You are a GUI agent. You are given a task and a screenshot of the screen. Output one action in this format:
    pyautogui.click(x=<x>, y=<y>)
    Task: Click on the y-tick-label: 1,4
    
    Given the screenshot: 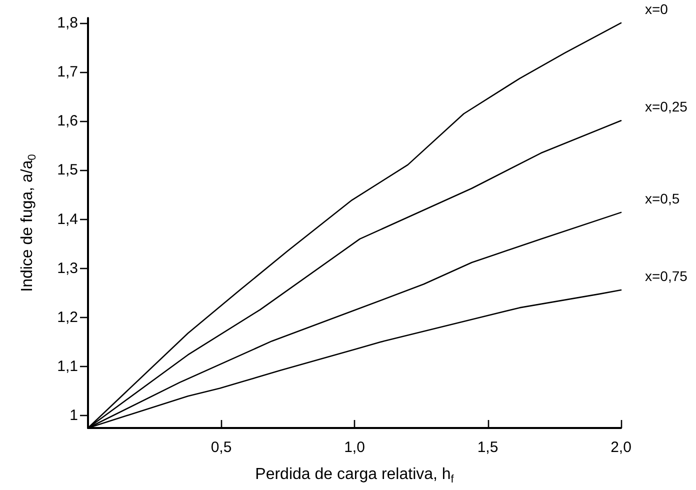 What is the action you would take?
    pyautogui.click(x=67, y=219)
    